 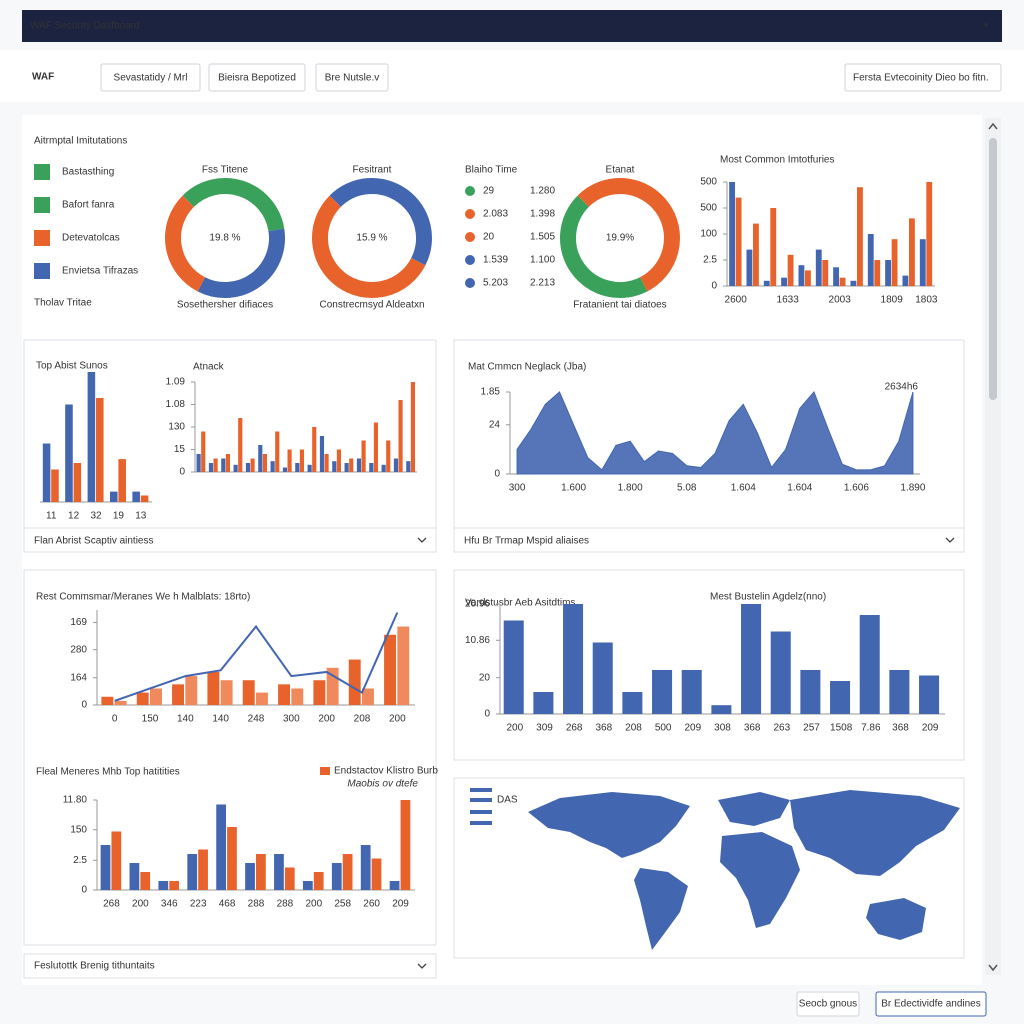 I want to click on donut-segment, so click(x=628, y=235).